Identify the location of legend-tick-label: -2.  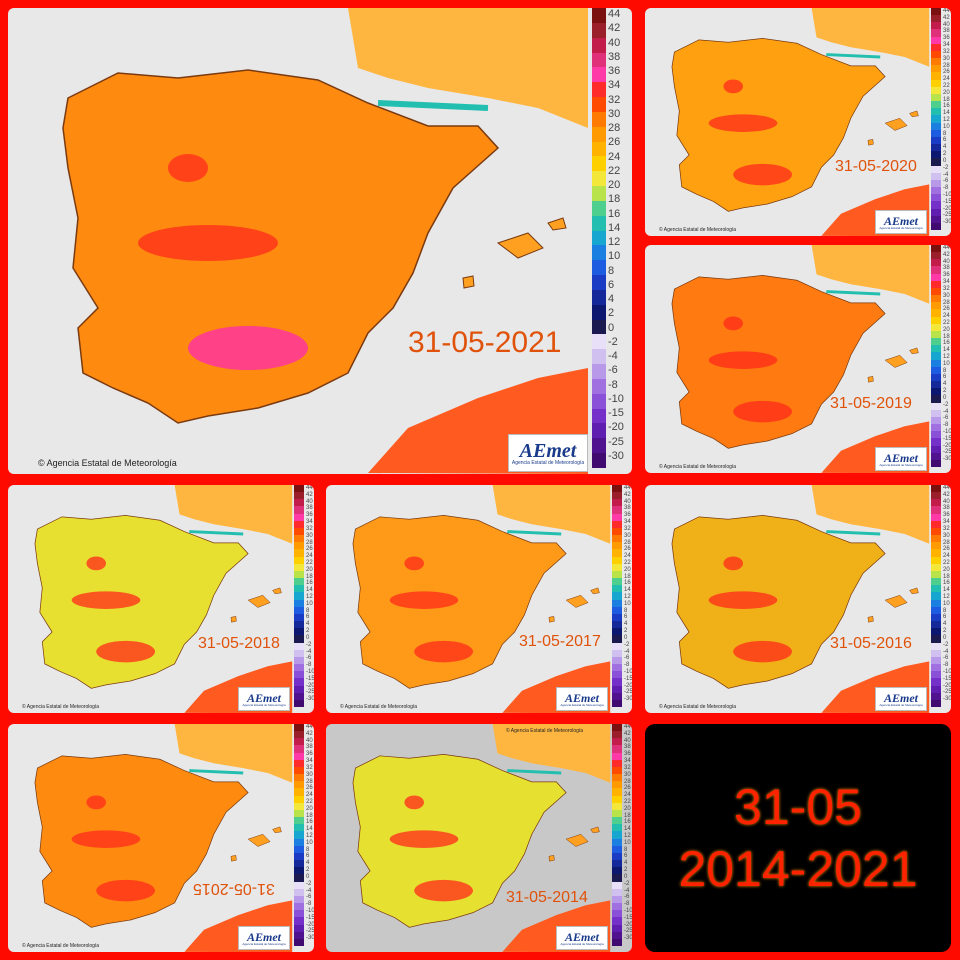
(309, 883).